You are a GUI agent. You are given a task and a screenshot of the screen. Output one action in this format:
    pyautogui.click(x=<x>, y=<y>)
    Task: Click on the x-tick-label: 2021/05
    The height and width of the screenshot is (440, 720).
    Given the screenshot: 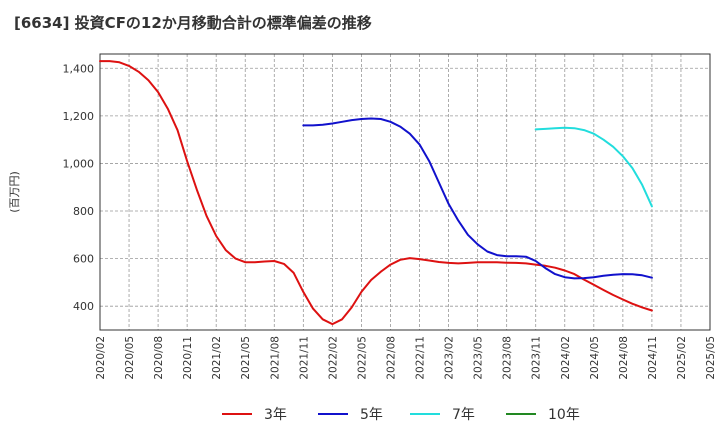 What is the action you would take?
    pyautogui.click(x=246, y=358)
    